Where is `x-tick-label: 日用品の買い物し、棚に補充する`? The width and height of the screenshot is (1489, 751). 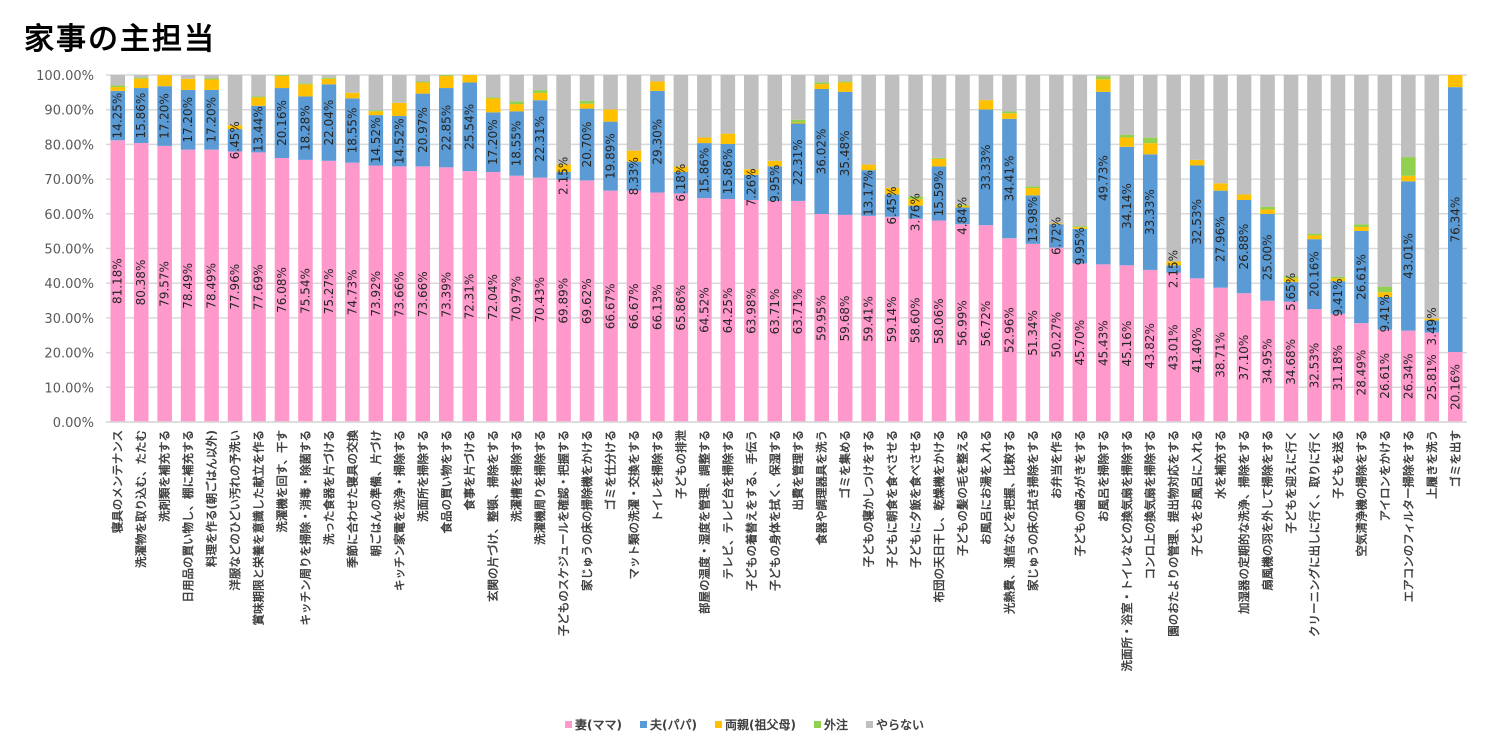
x-tick-label: 日用品の買い物し、棚に補充する is located at coordinates (188, 516).